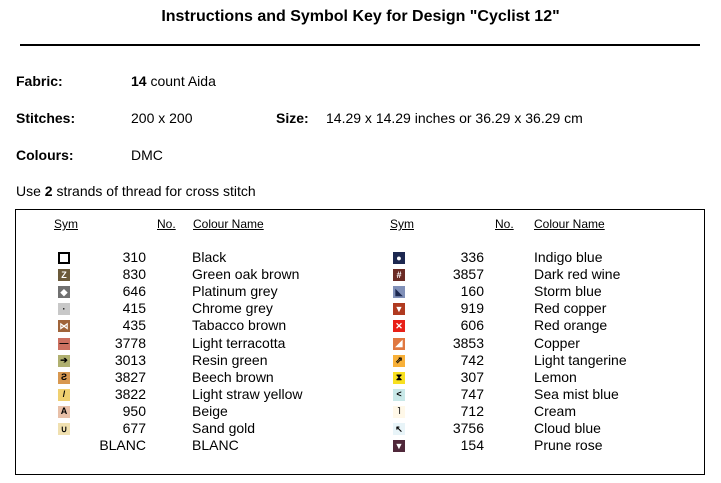 The image size is (721, 483). What do you see at coordinates (64, 343) in the screenshot?
I see `dash-icon: —` at bounding box center [64, 343].